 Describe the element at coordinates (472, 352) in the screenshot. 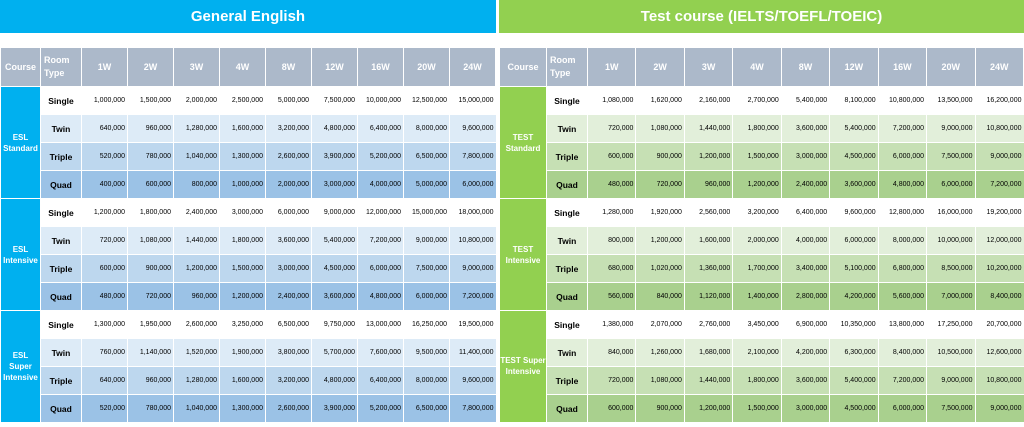

I see `price-cell: 11,400,000` at that location.